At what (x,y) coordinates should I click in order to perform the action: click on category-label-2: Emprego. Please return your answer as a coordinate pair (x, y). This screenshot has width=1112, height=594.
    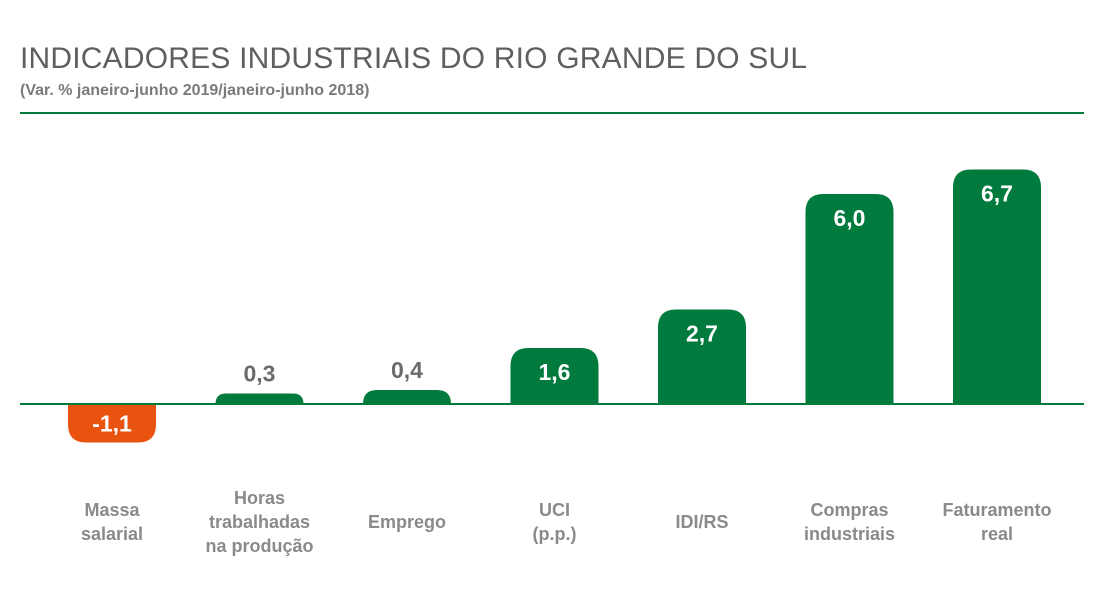
    Looking at the image, I should click on (406, 522).